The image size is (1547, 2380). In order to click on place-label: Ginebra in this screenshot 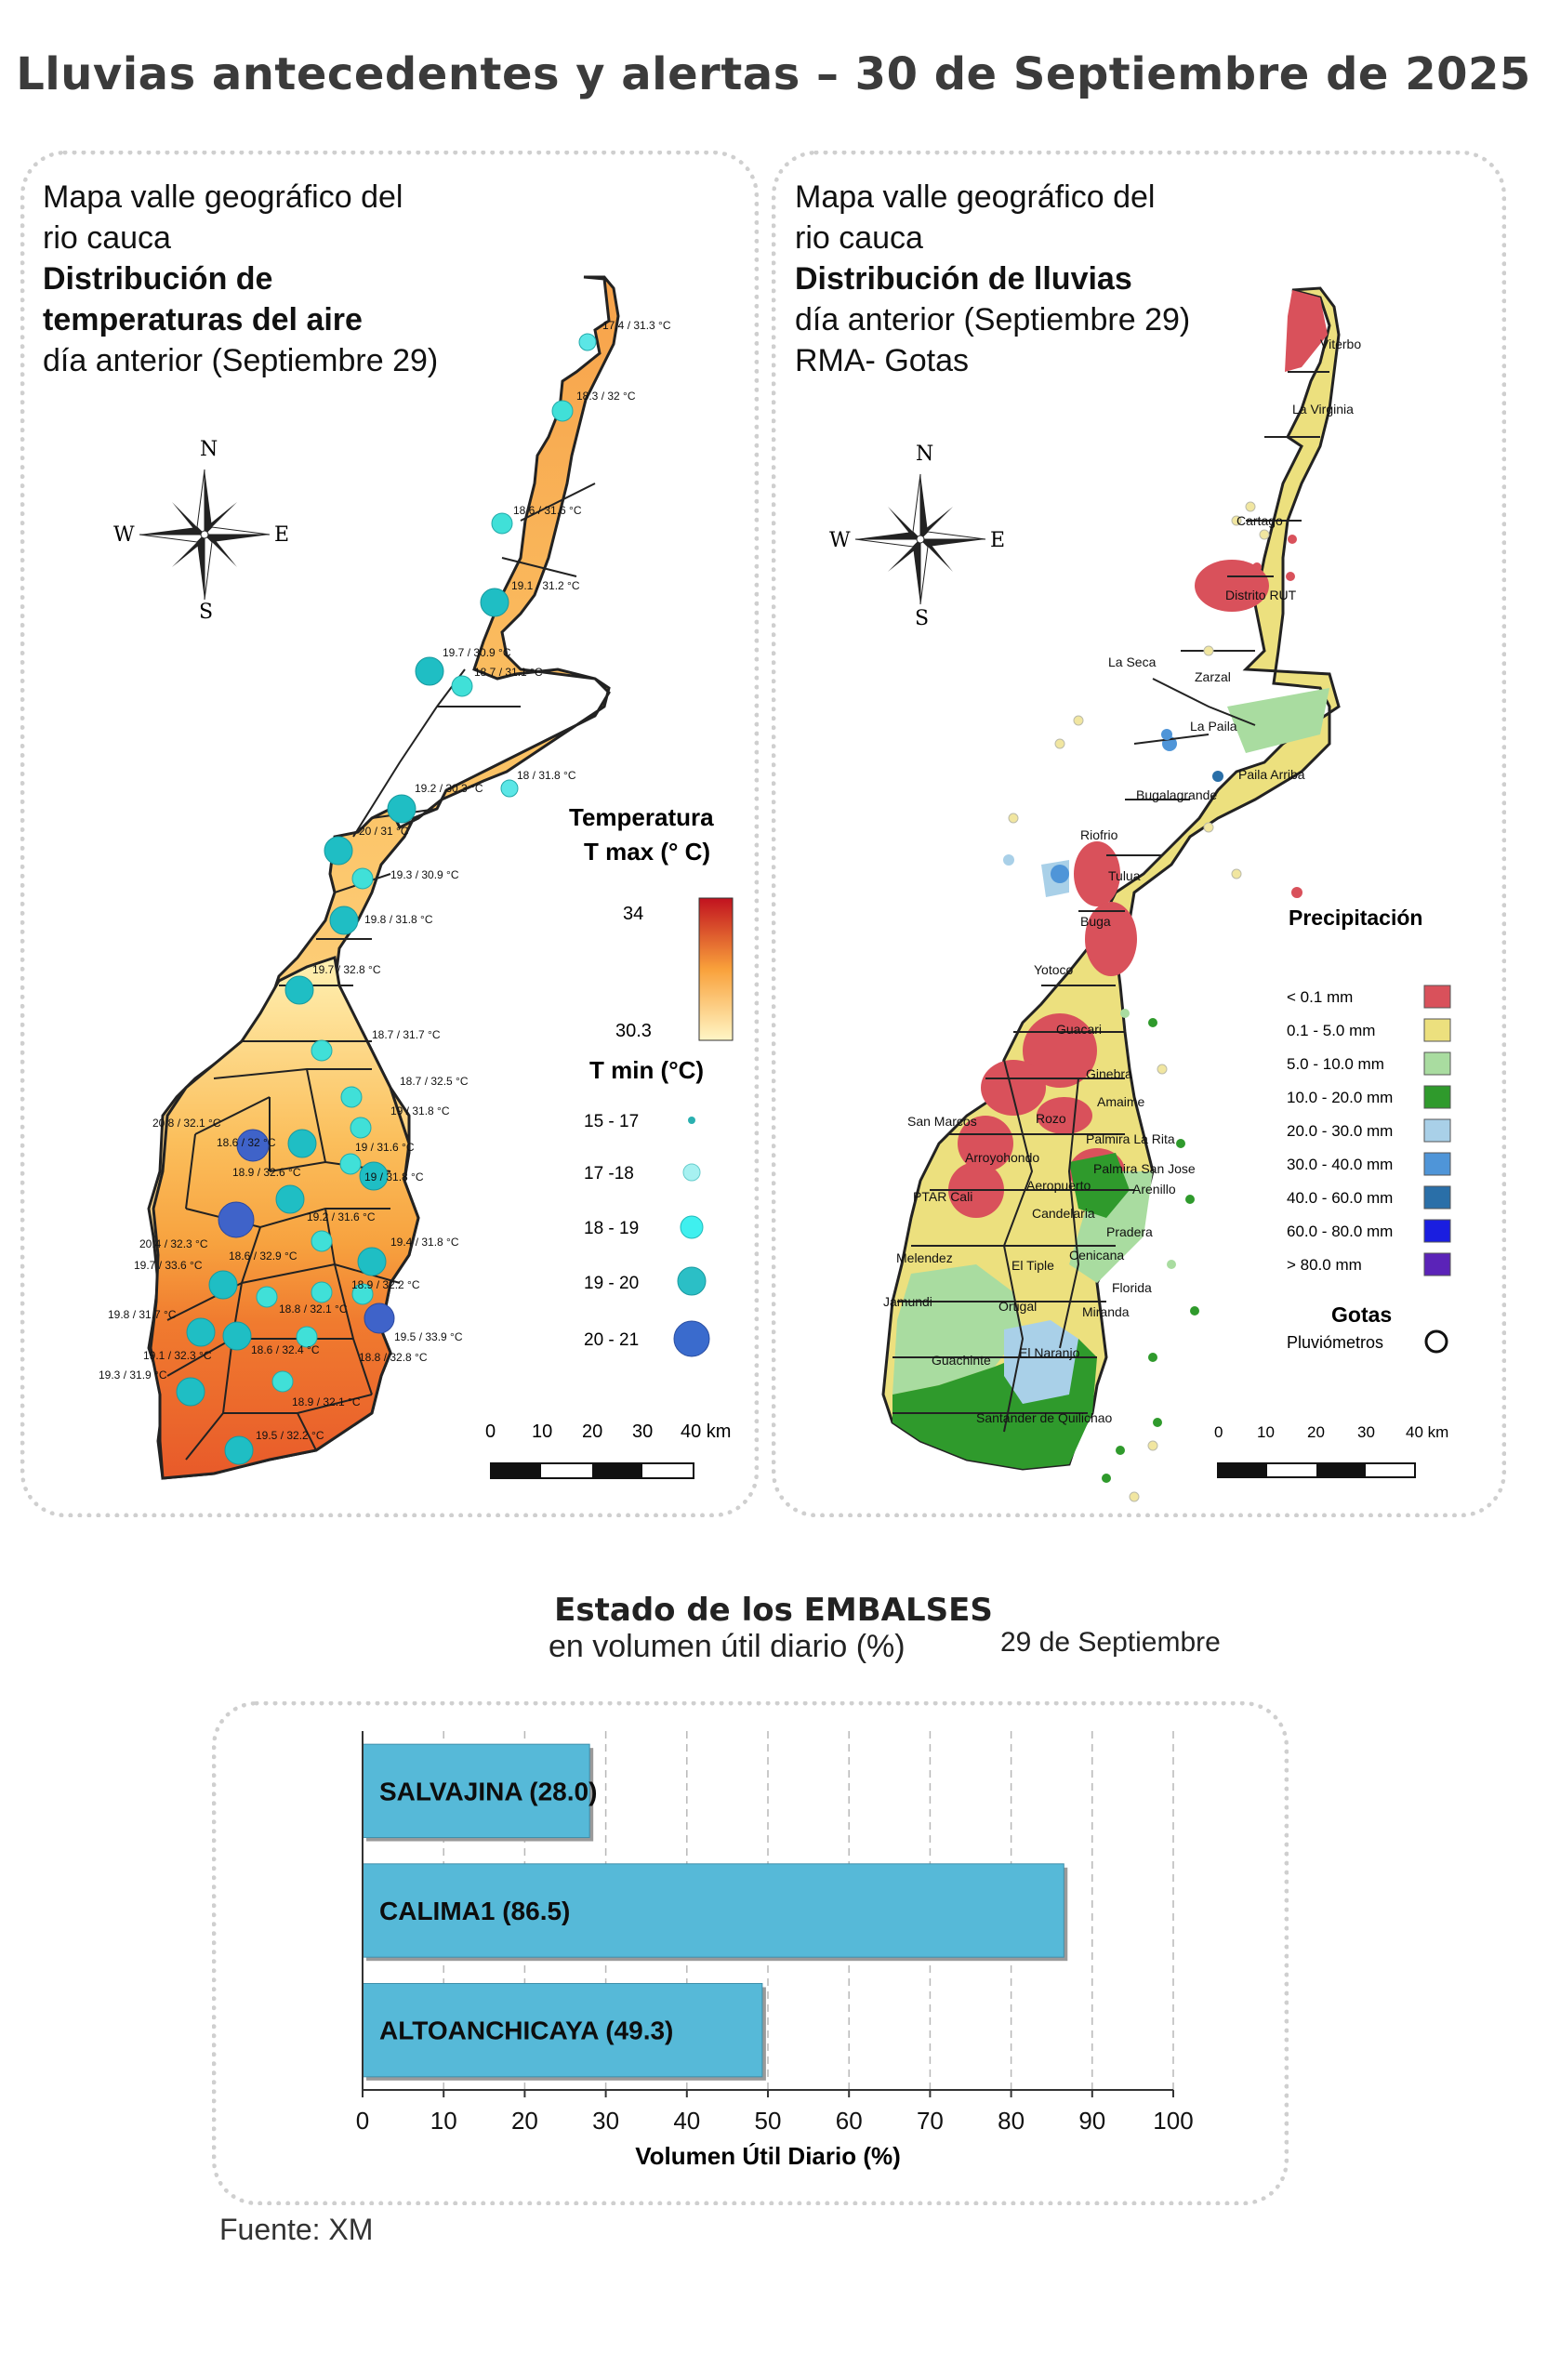, I will do `click(1109, 1073)`.